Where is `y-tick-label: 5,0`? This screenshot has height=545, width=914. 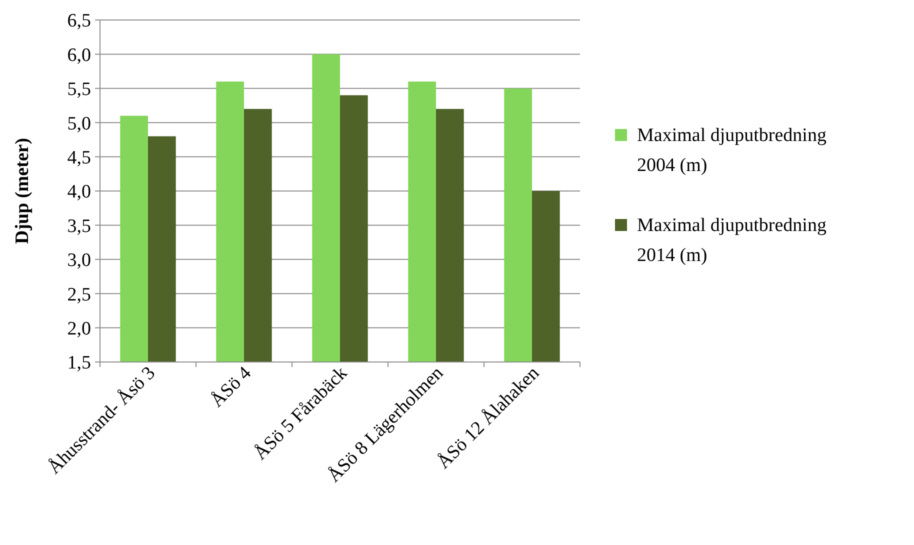
y-tick-label: 5,0 is located at coordinates (79, 123).